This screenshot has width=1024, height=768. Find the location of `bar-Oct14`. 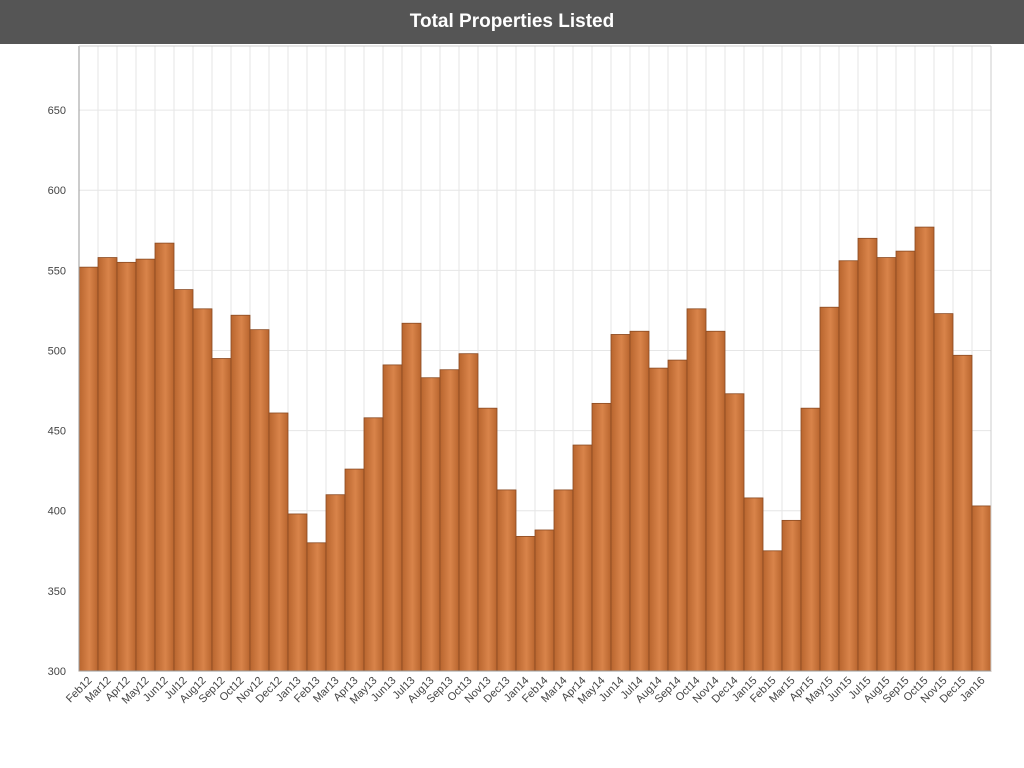

bar-Oct14 is located at coordinates (696, 490).